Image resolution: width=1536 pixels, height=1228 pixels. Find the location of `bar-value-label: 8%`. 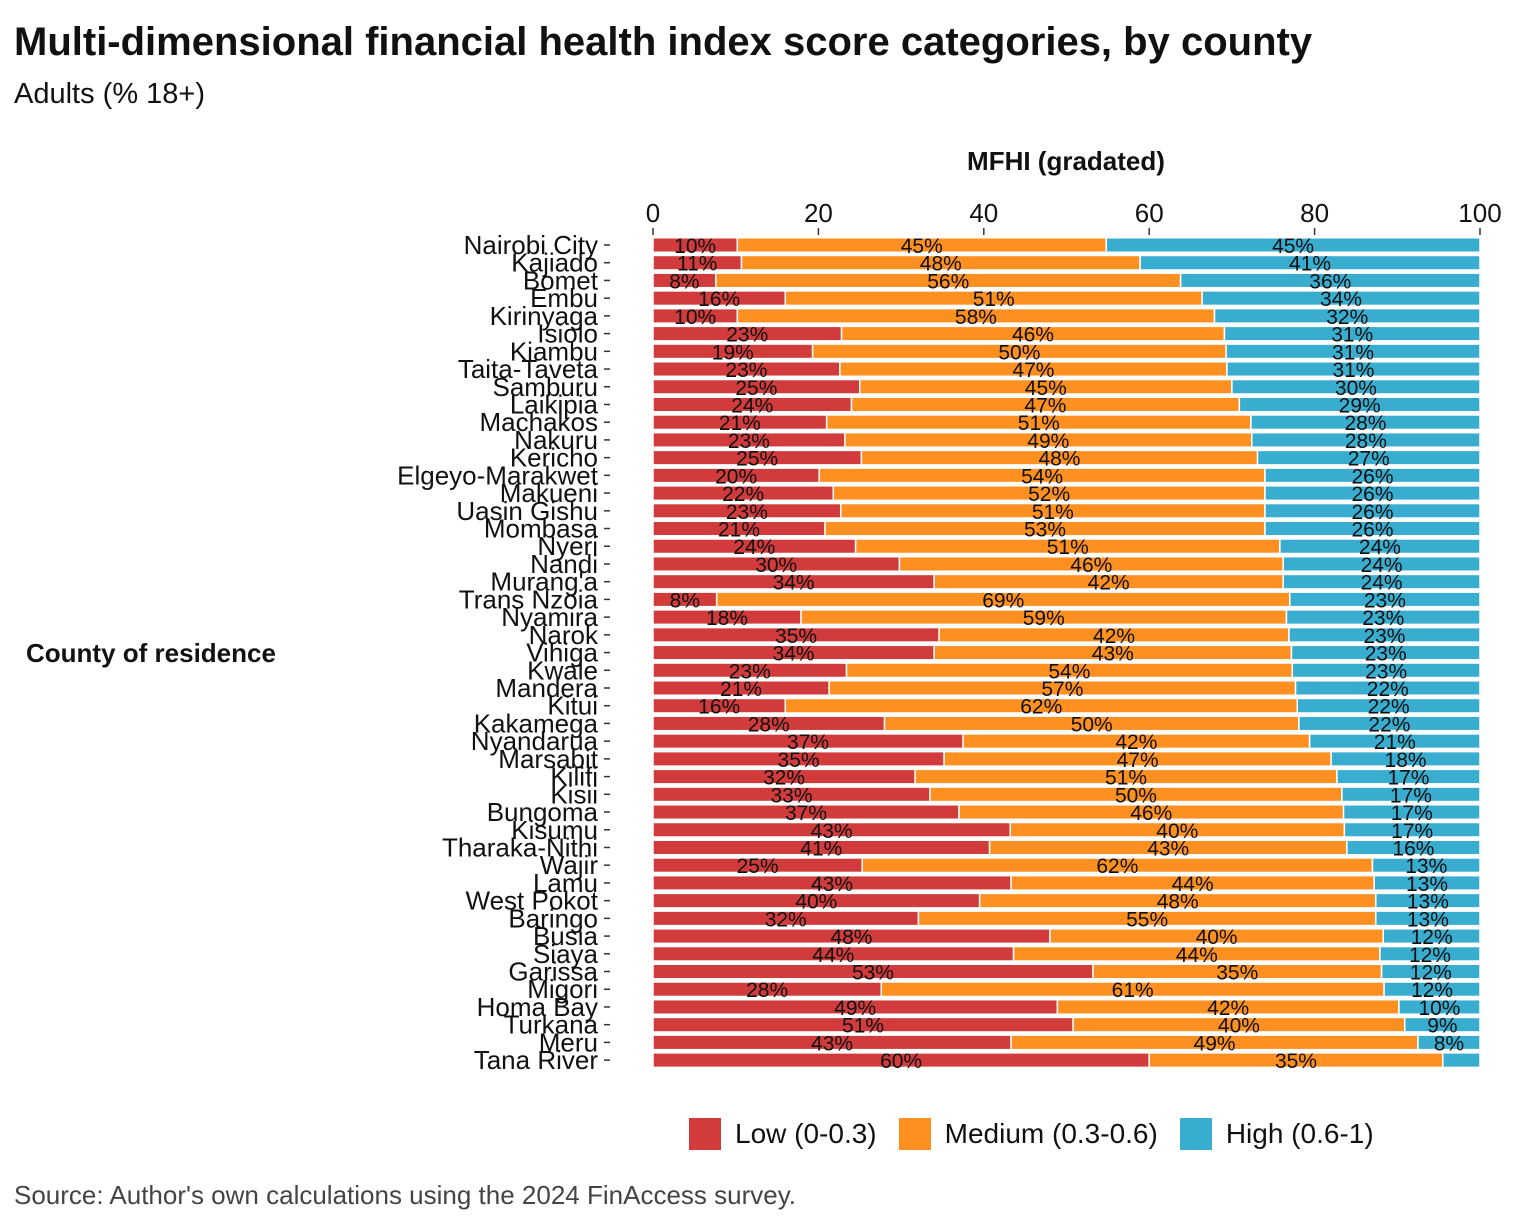

bar-value-label: 8% is located at coordinates (1449, 1043).